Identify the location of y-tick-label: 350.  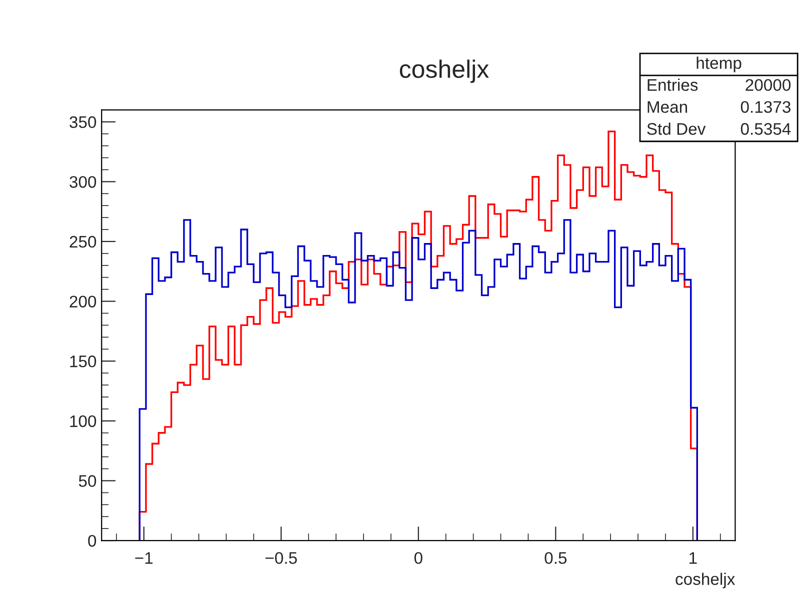
(83, 122).